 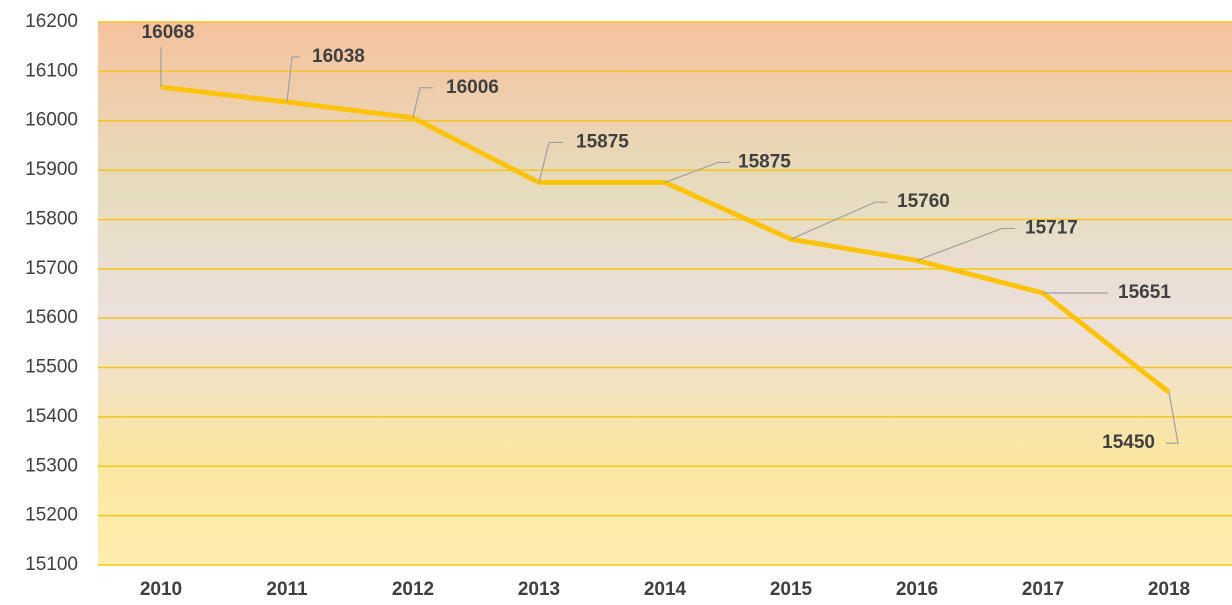 What do you see at coordinates (168, 32) in the screenshot?
I see `data-label: 16068` at bounding box center [168, 32].